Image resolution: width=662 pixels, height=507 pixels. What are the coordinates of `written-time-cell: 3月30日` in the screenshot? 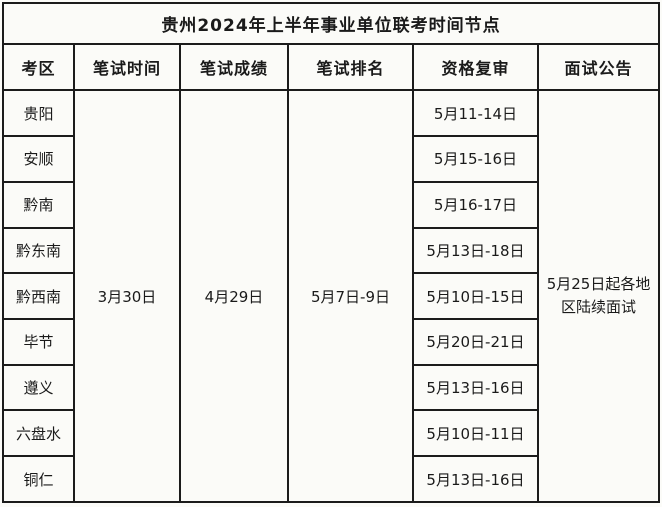 It's located at (127, 296).